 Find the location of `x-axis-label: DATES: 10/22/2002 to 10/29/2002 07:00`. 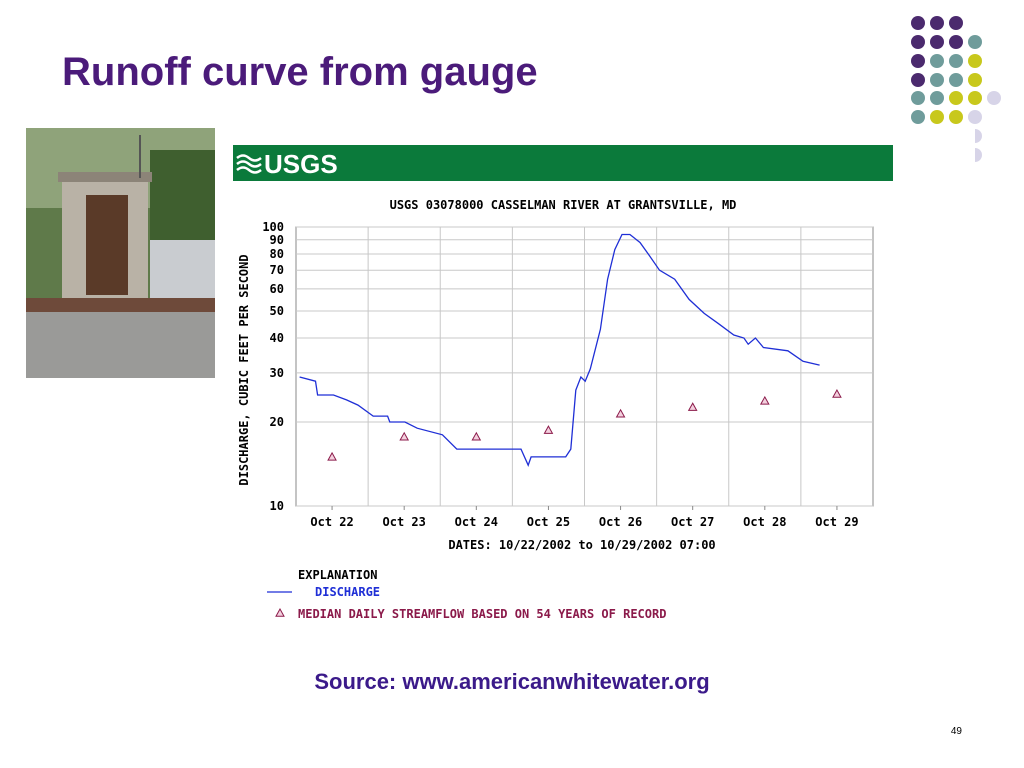

x-axis-label: DATES: 10/22/2002 to 10/29/2002 07:00 is located at coordinates (581, 545).